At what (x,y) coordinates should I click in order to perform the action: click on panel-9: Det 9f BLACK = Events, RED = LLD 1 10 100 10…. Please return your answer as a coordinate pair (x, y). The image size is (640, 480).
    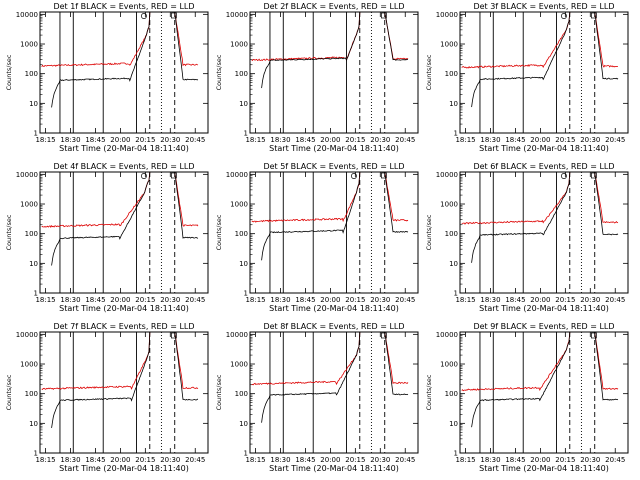
    Looking at the image, I should click on (527, 397).